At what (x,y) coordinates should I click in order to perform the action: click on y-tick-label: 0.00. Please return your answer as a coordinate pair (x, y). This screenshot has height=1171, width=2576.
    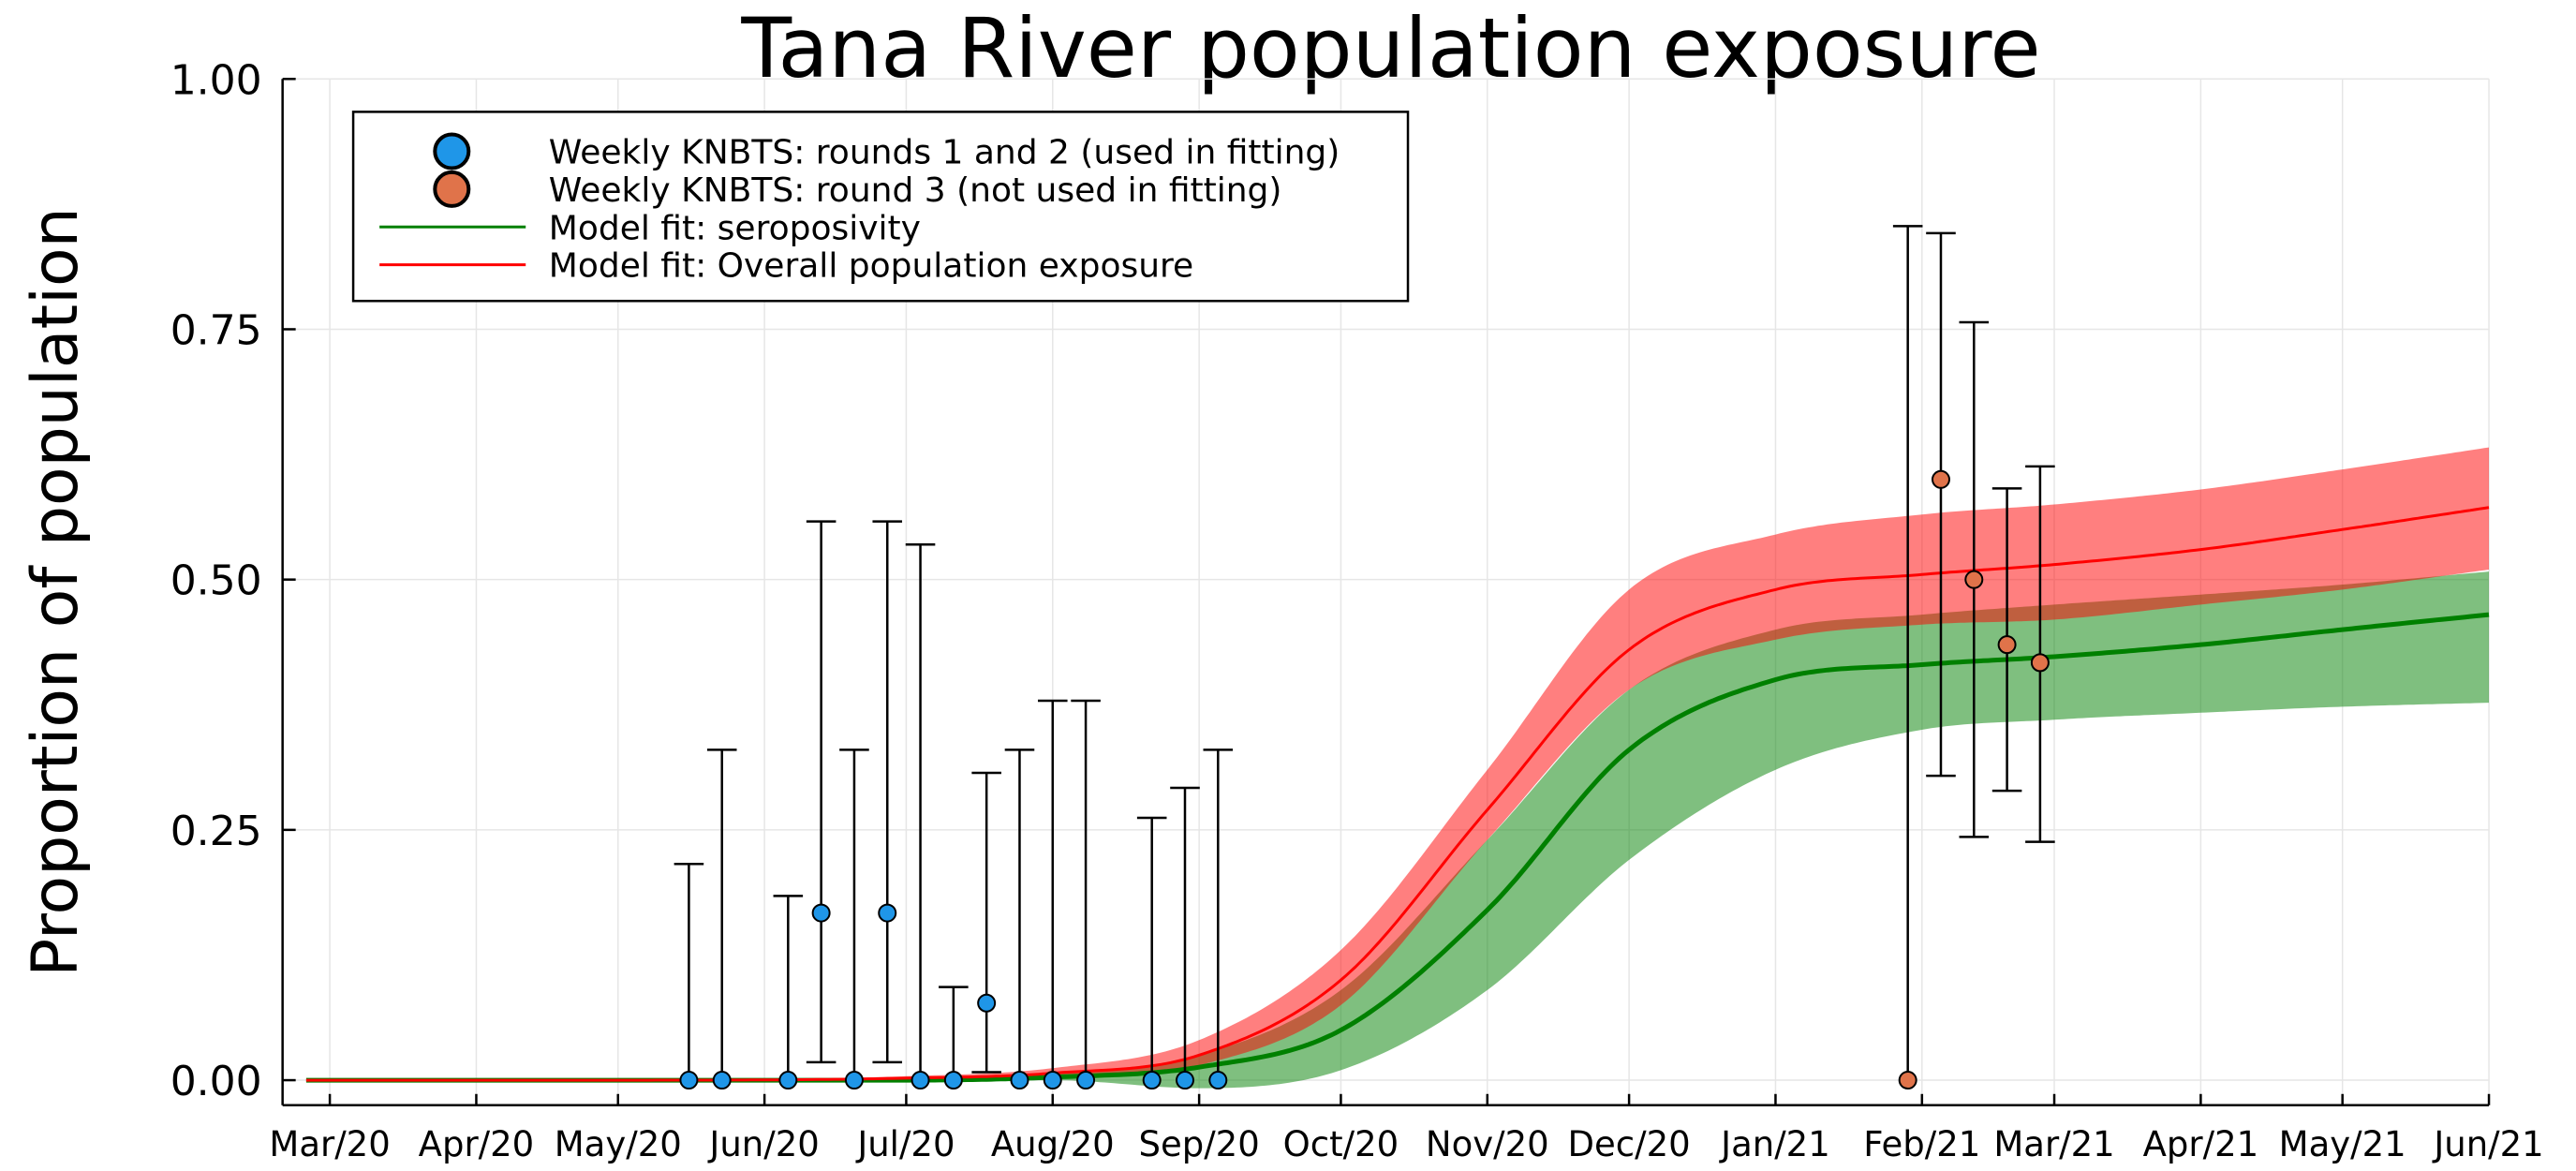
    Looking at the image, I should click on (216, 1081).